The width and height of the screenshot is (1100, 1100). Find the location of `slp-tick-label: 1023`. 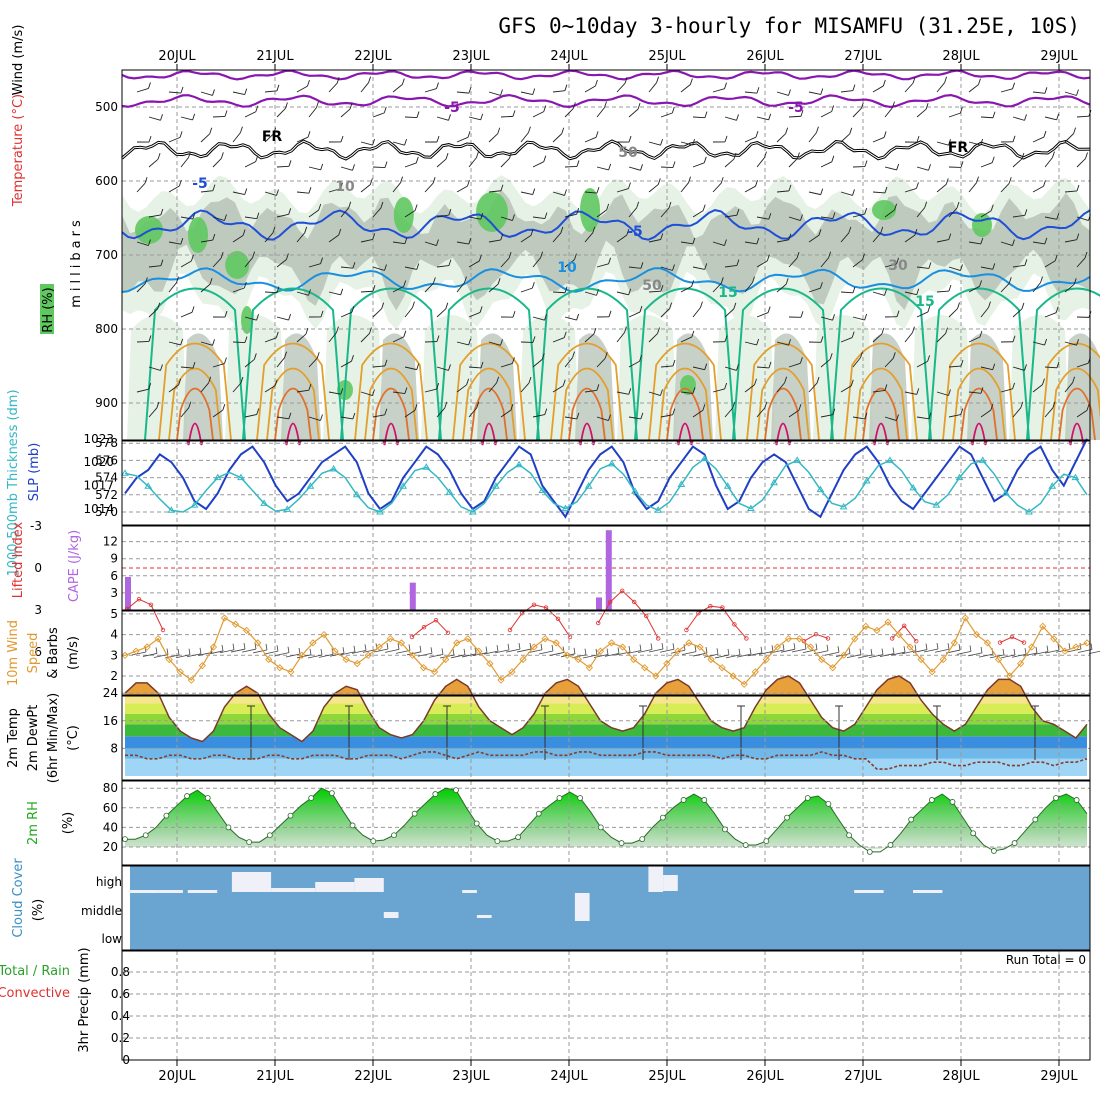

slp-tick-label: 1023 is located at coordinates (98, 439).